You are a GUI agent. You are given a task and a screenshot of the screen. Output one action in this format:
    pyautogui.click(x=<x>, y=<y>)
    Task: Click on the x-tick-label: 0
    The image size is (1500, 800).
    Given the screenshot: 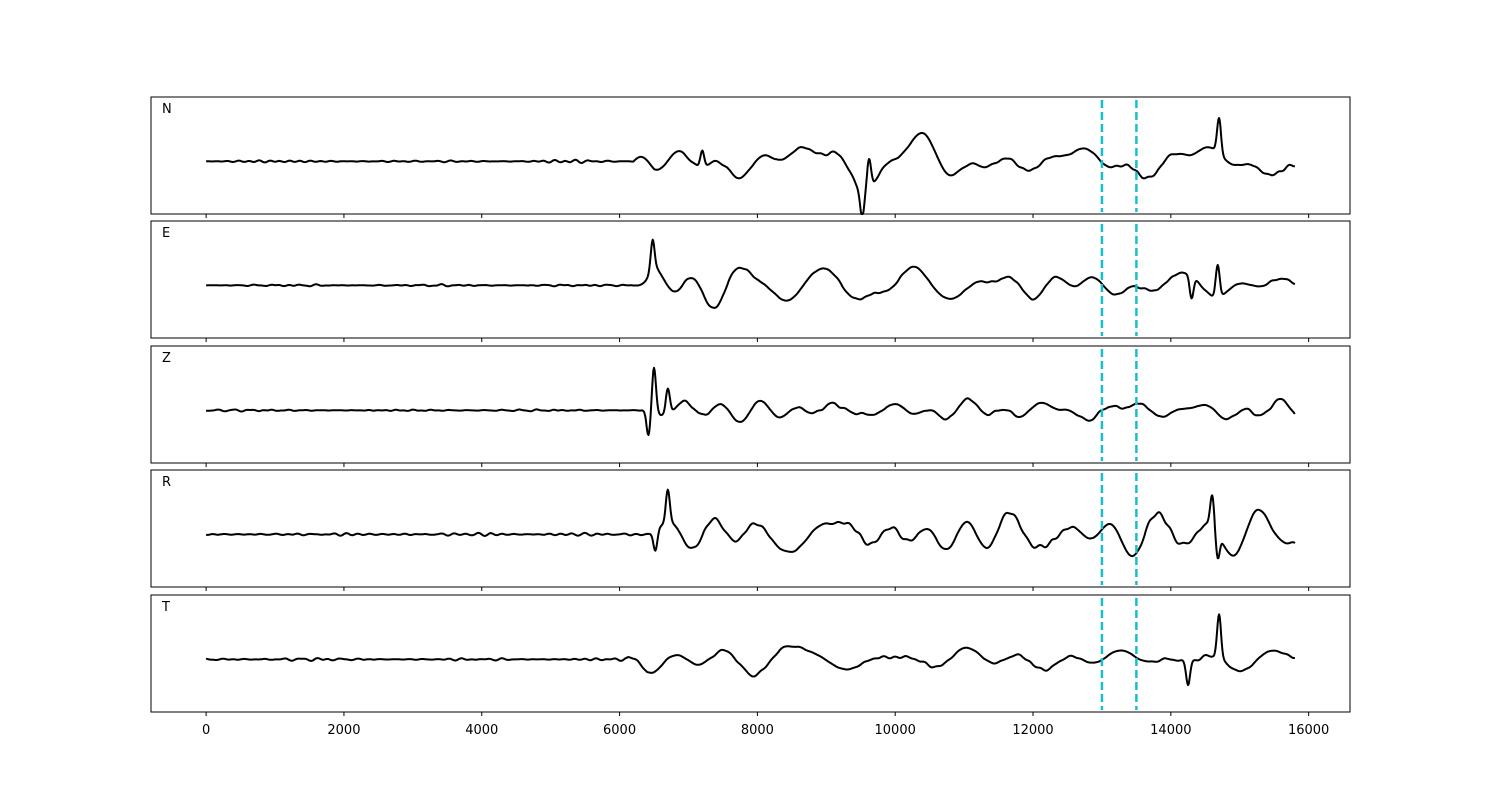 What is the action you would take?
    pyautogui.click(x=206, y=730)
    